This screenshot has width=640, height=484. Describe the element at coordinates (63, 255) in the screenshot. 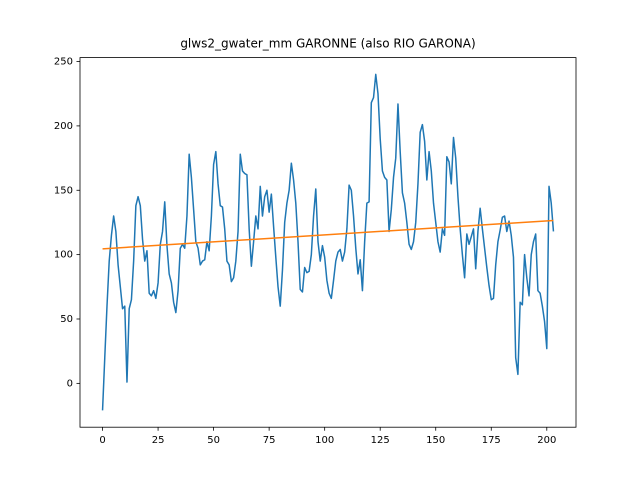

I see `y-tick-label: 100` at that location.